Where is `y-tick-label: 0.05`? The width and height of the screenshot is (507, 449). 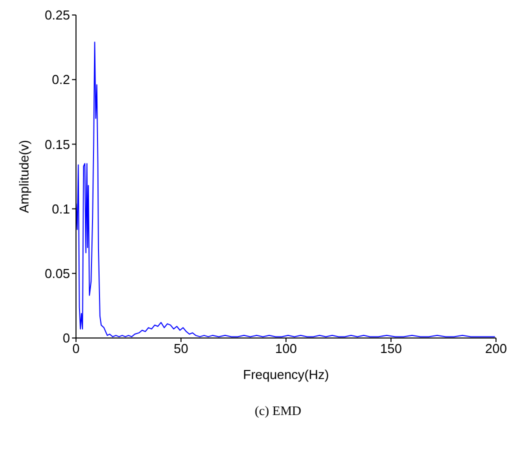
y-tick-label: 0.05 is located at coordinates (57, 274).